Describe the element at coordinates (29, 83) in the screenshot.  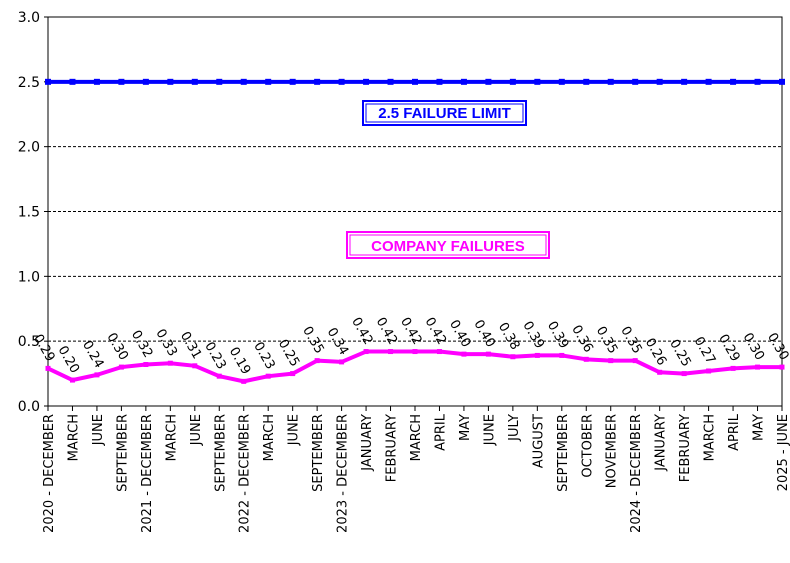
I see `y-tick-label: 2.5` at that location.